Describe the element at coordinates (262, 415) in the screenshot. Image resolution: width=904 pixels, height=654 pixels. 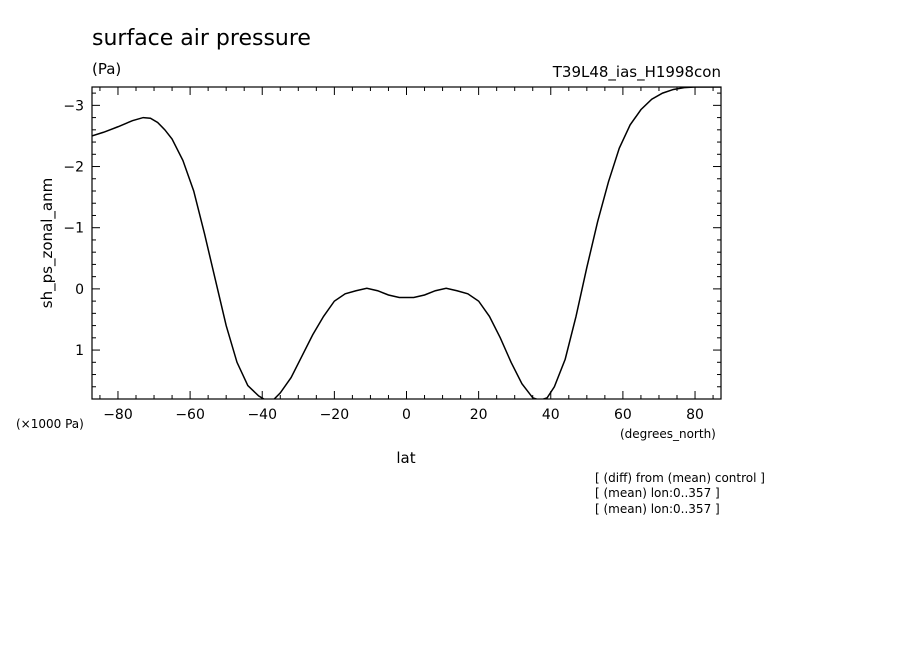
I see `x-tick-label: −40` at that location.